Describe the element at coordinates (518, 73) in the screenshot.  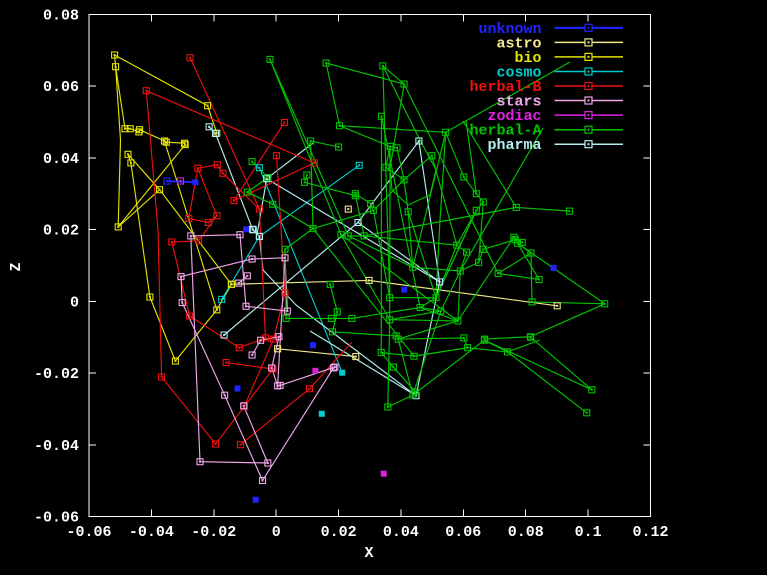
I see `svg-text: cosmo` at that location.